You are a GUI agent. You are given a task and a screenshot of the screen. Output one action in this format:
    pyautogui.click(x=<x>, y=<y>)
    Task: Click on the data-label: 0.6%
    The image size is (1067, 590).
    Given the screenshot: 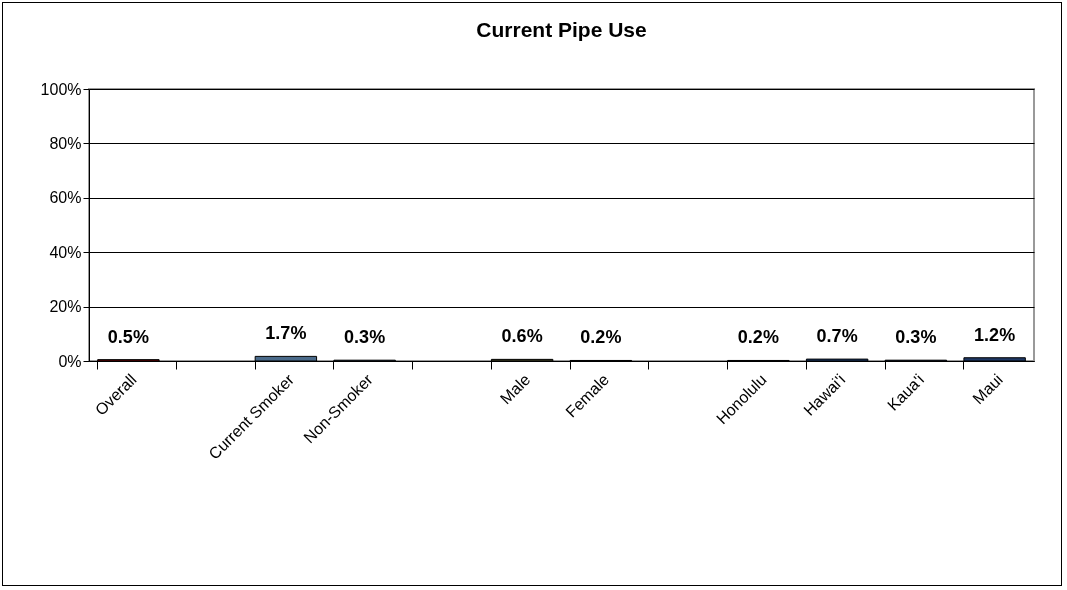 What is the action you would take?
    pyautogui.click(x=522, y=336)
    